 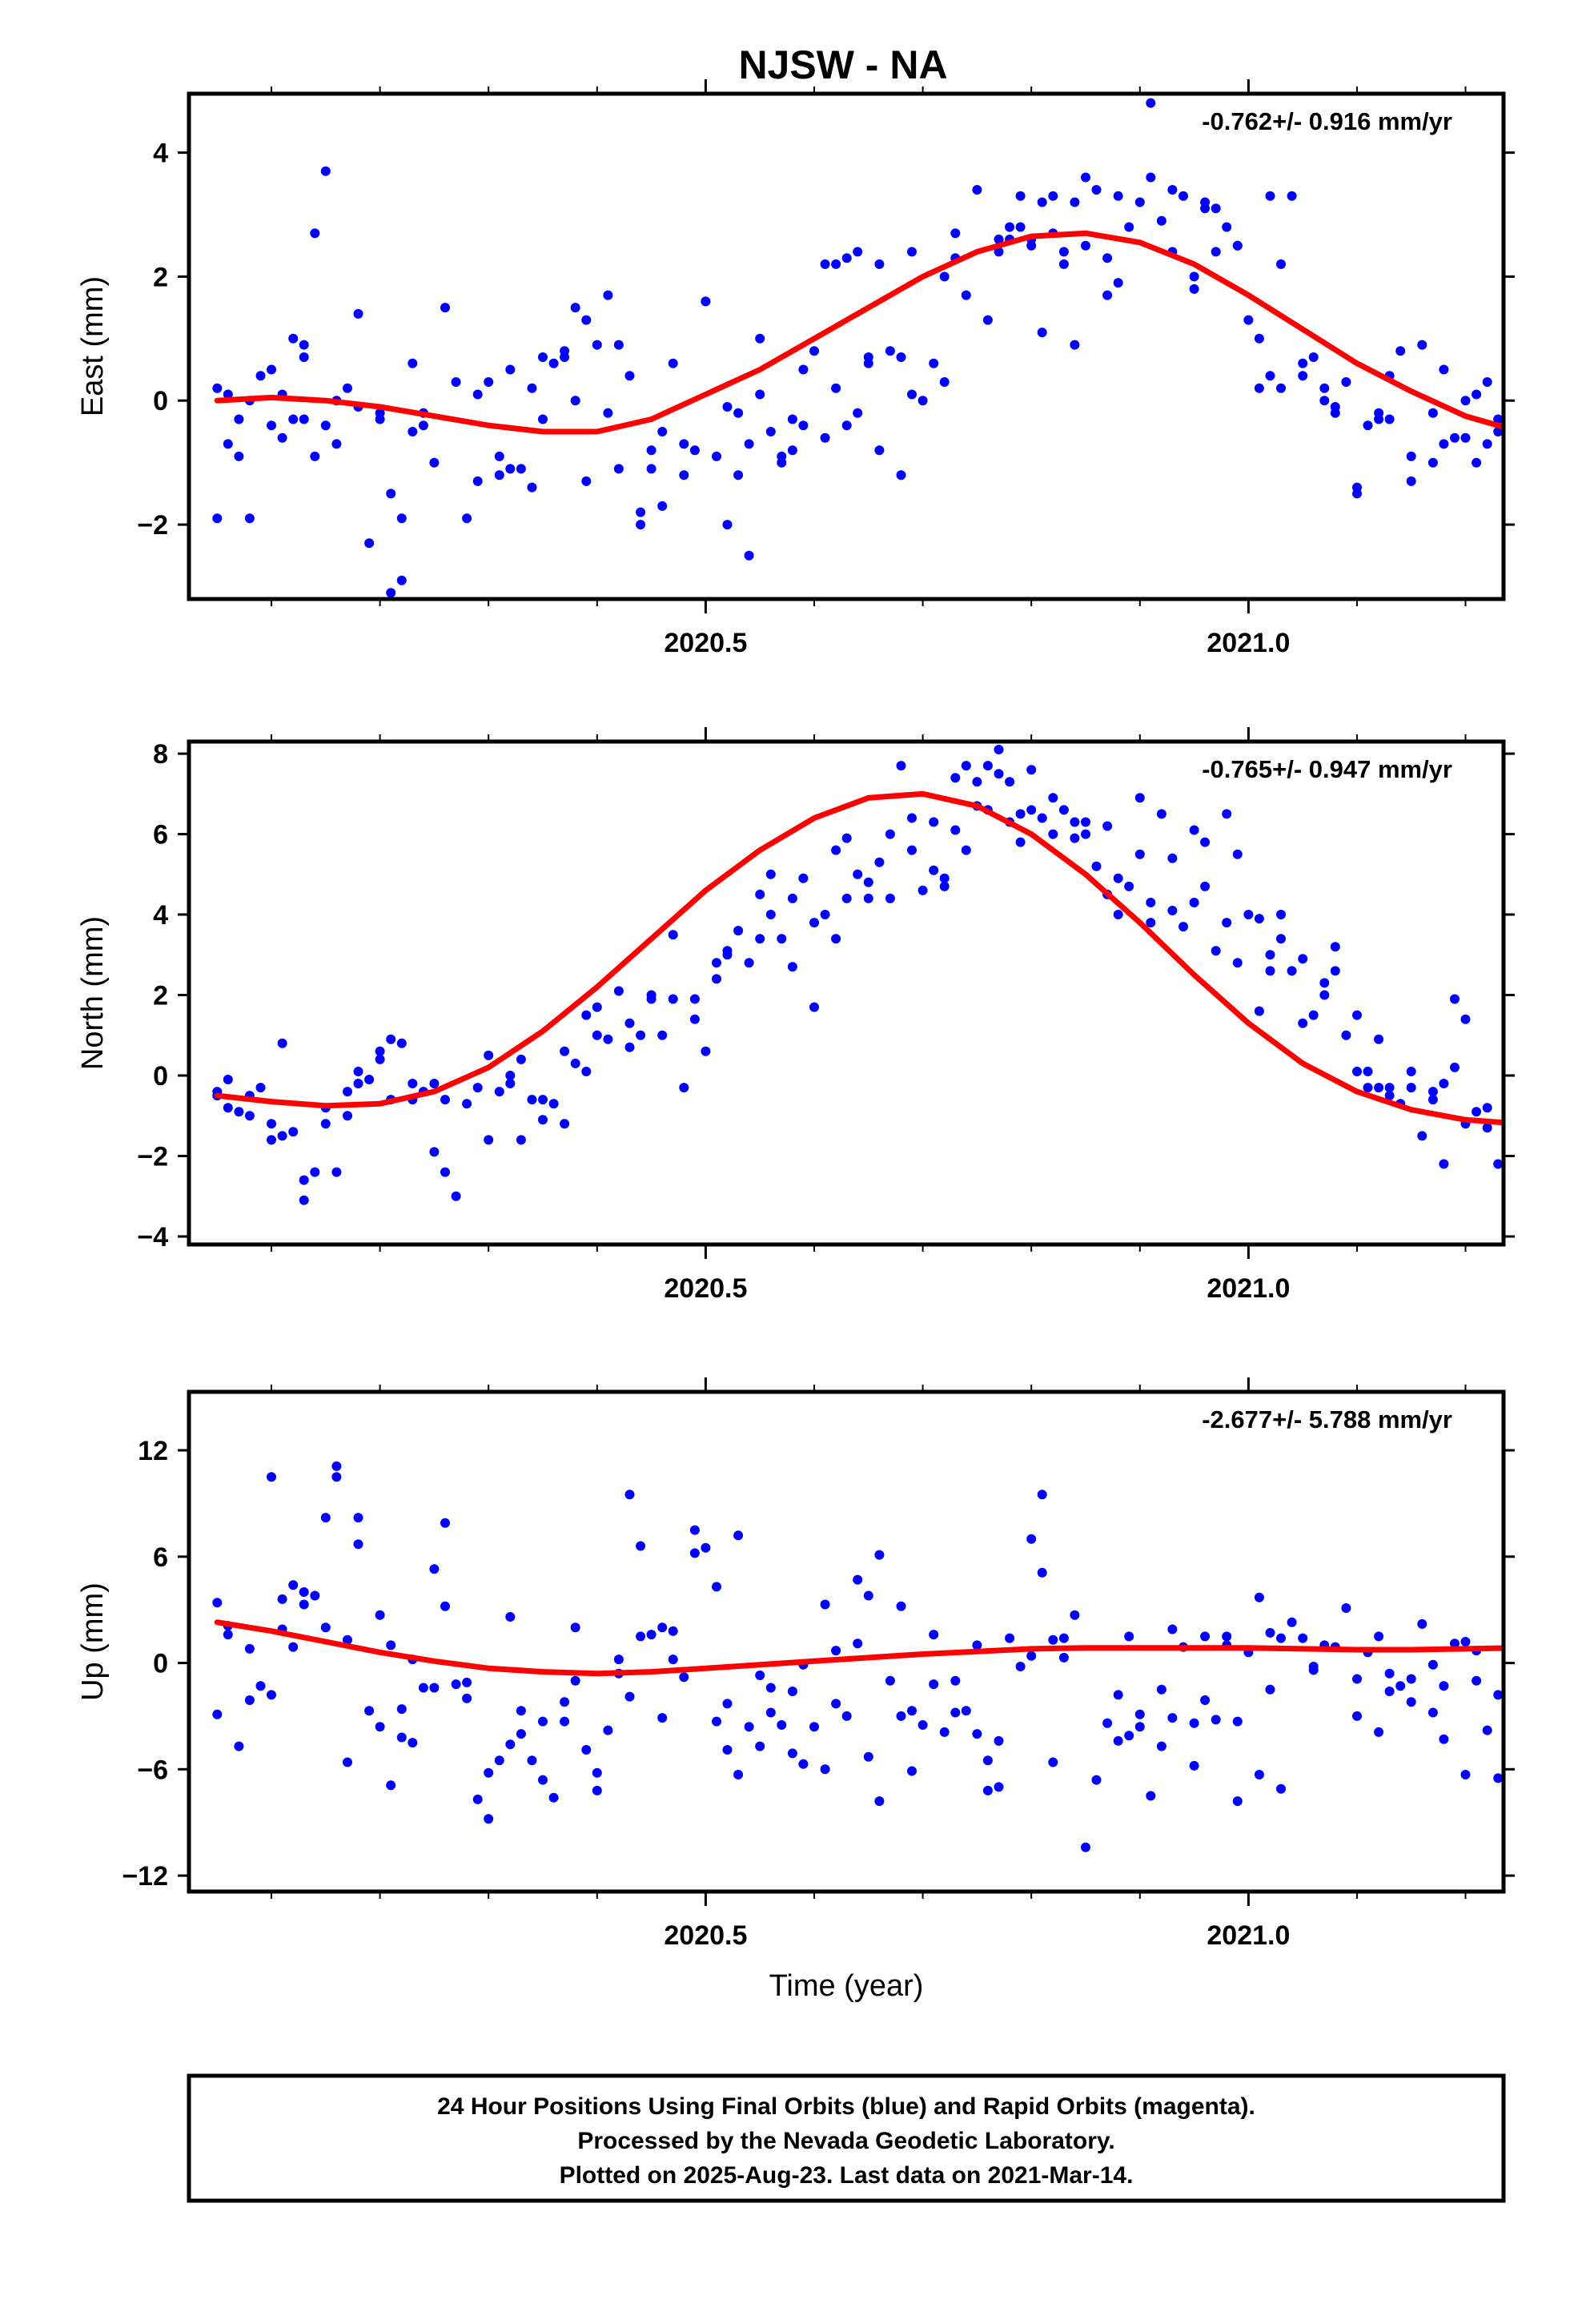 I want to click on east-x-tick-label: 2020.5, so click(x=705, y=643).